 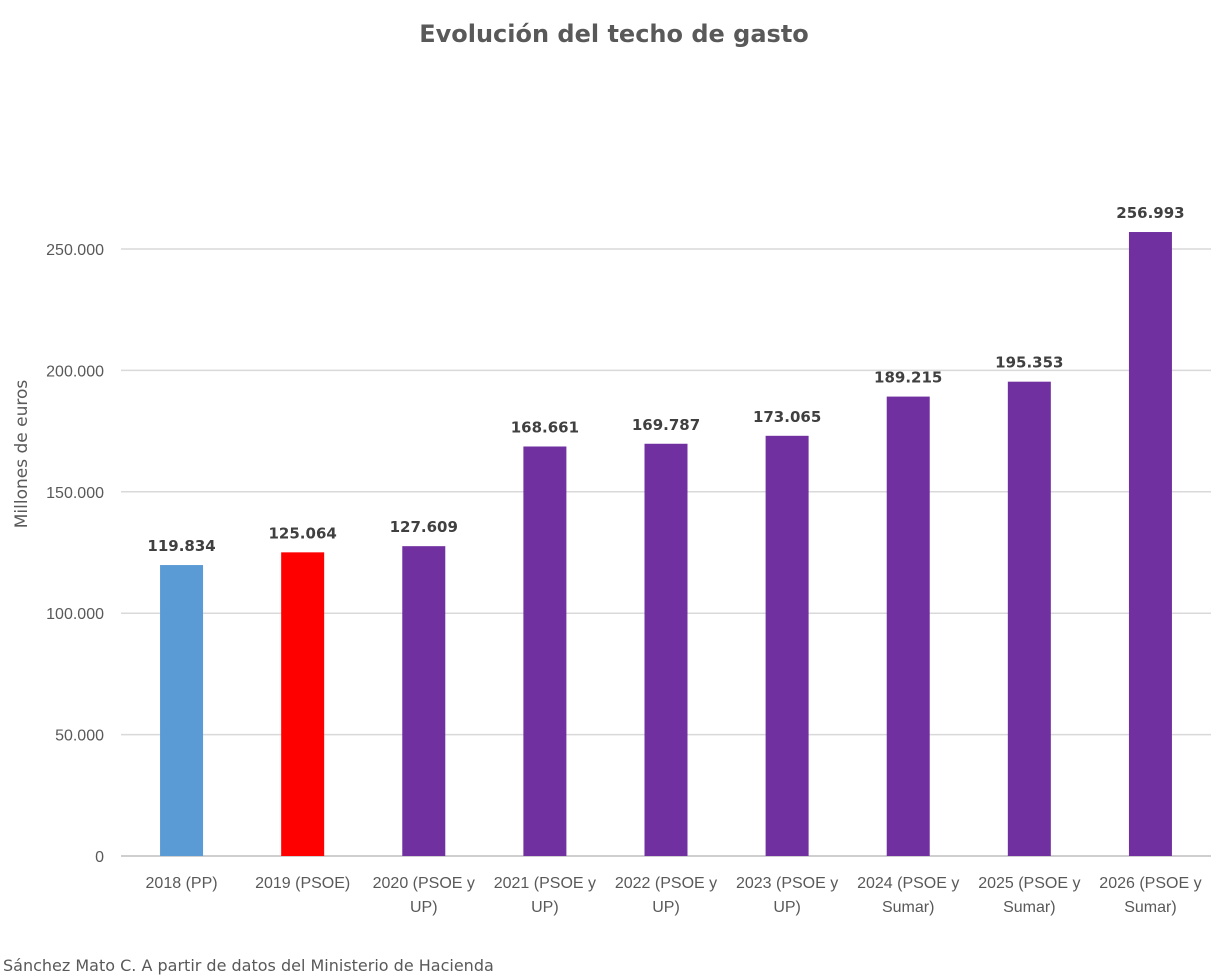 I want to click on data-label: 189.215, so click(x=908, y=378).